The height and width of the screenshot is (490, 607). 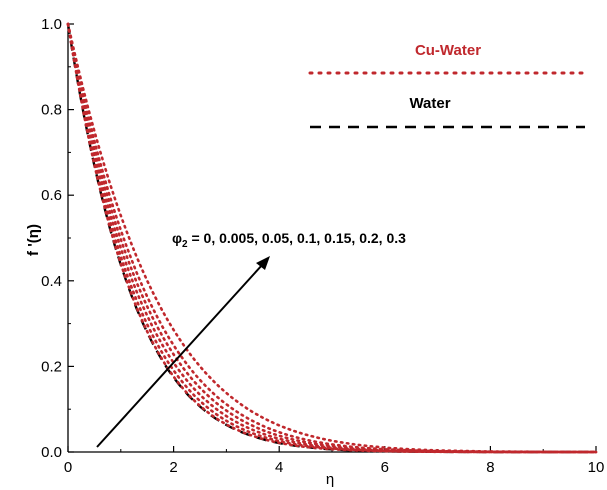 I want to click on annotation-arrowhead, so click(x=263, y=263).